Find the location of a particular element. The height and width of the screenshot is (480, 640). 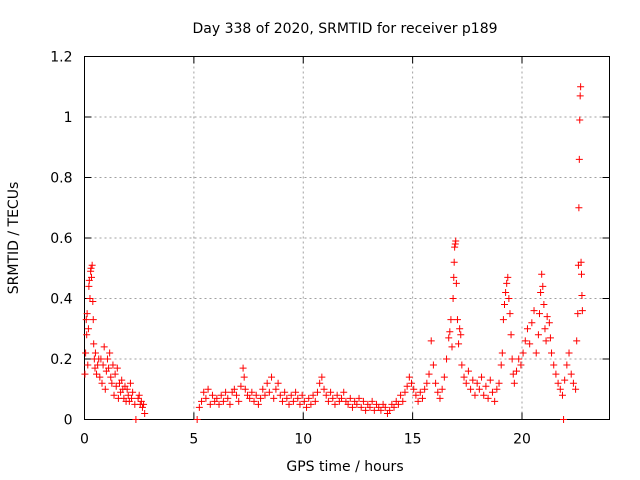

x-axis-label: GPS time / hours is located at coordinates (344, 467).